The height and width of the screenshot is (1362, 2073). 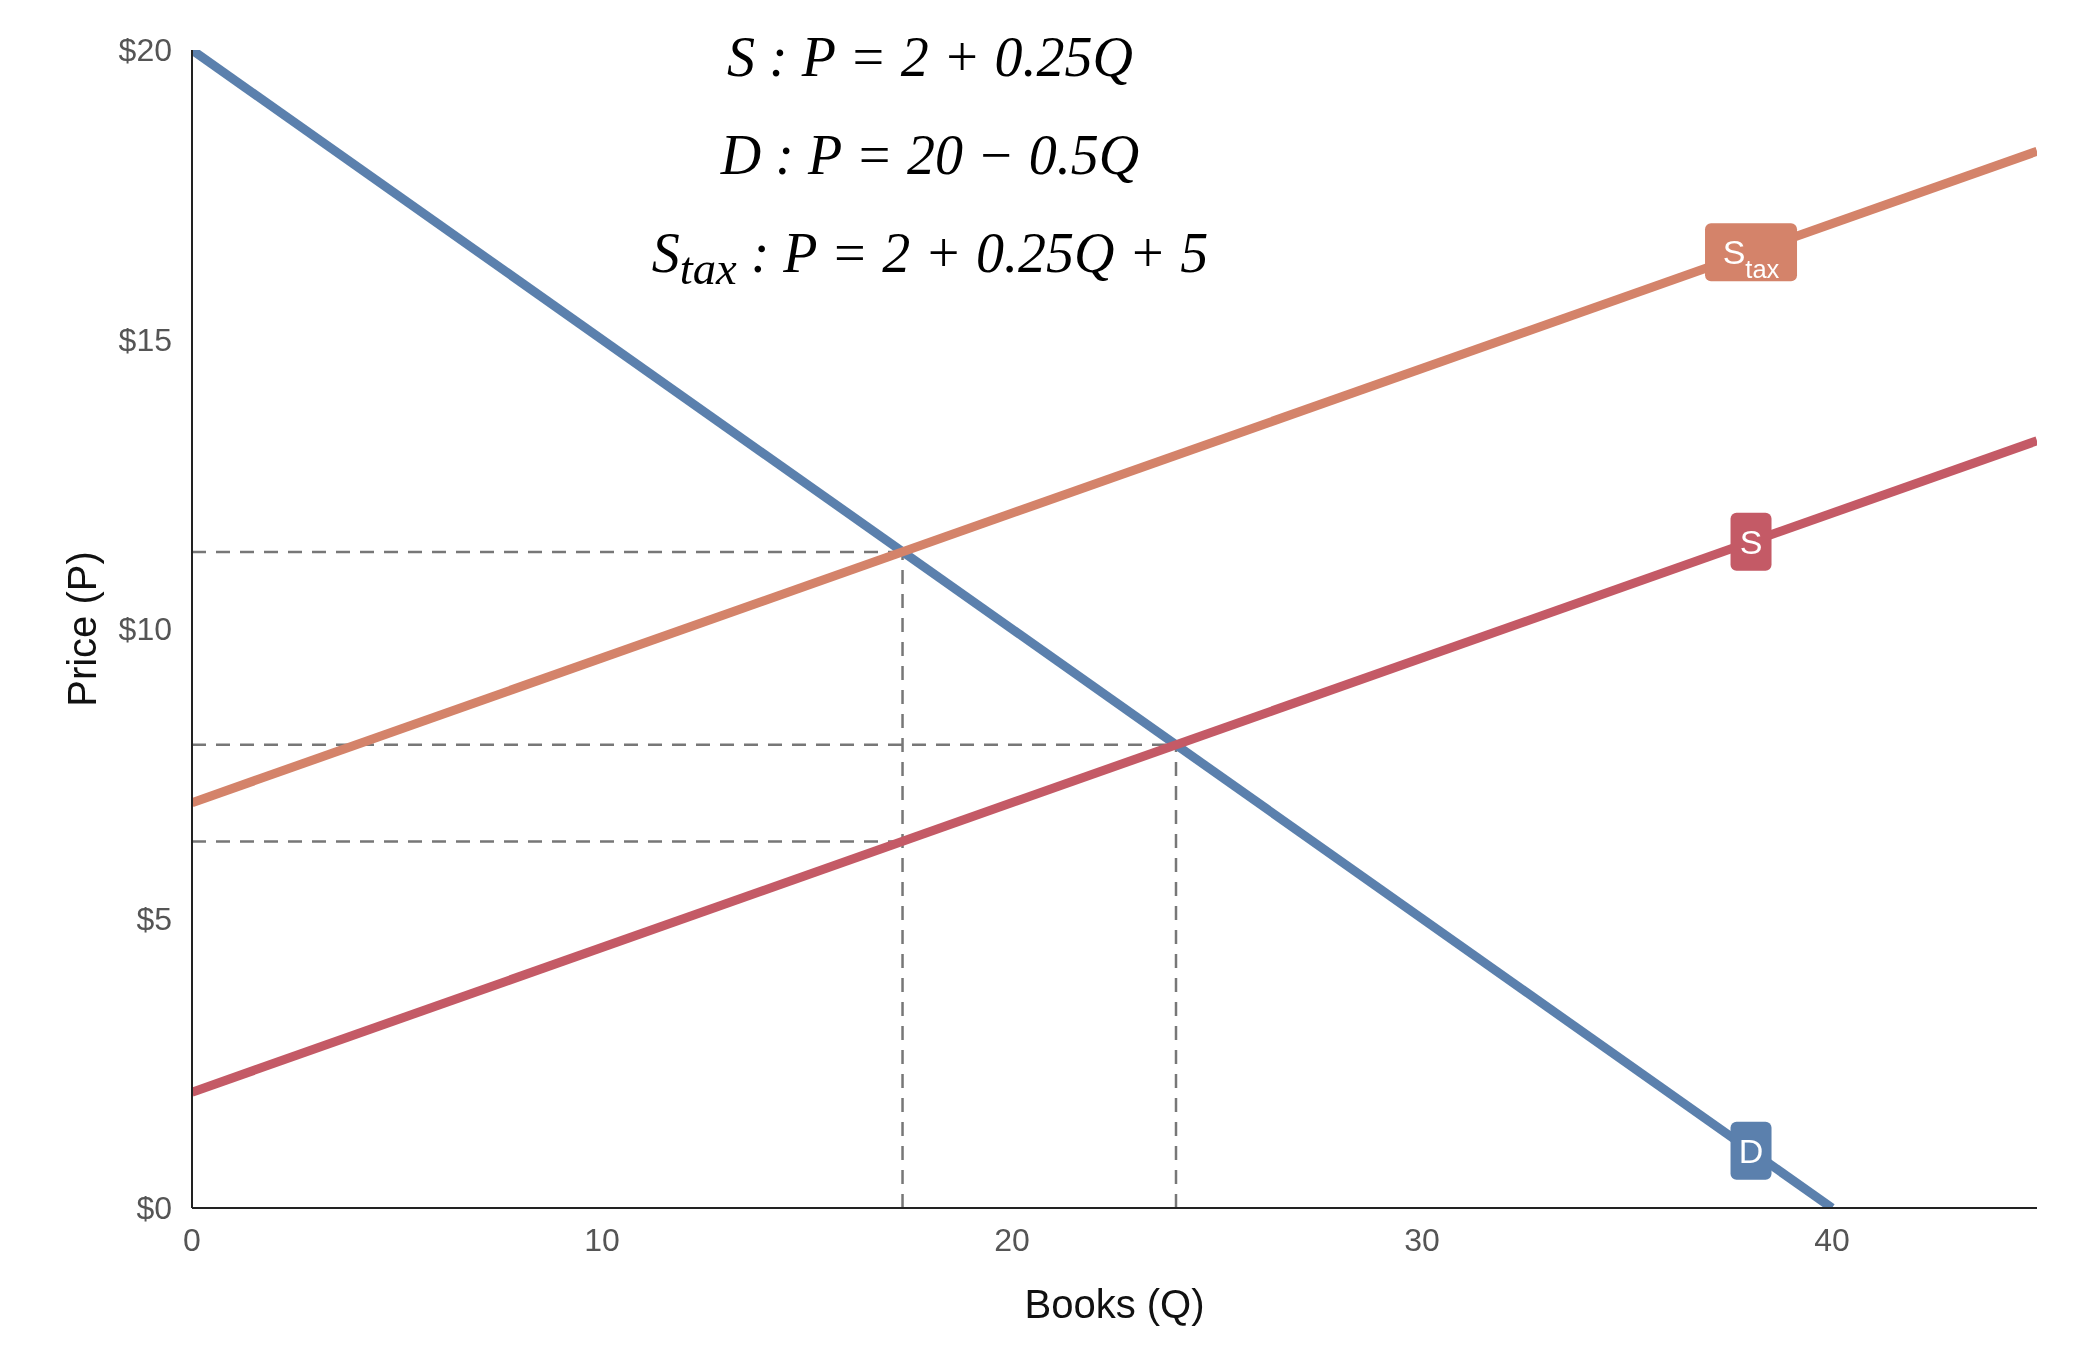 What do you see at coordinates (1832, 1239) in the screenshot?
I see `x-tick-label: 40` at bounding box center [1832, 1239].